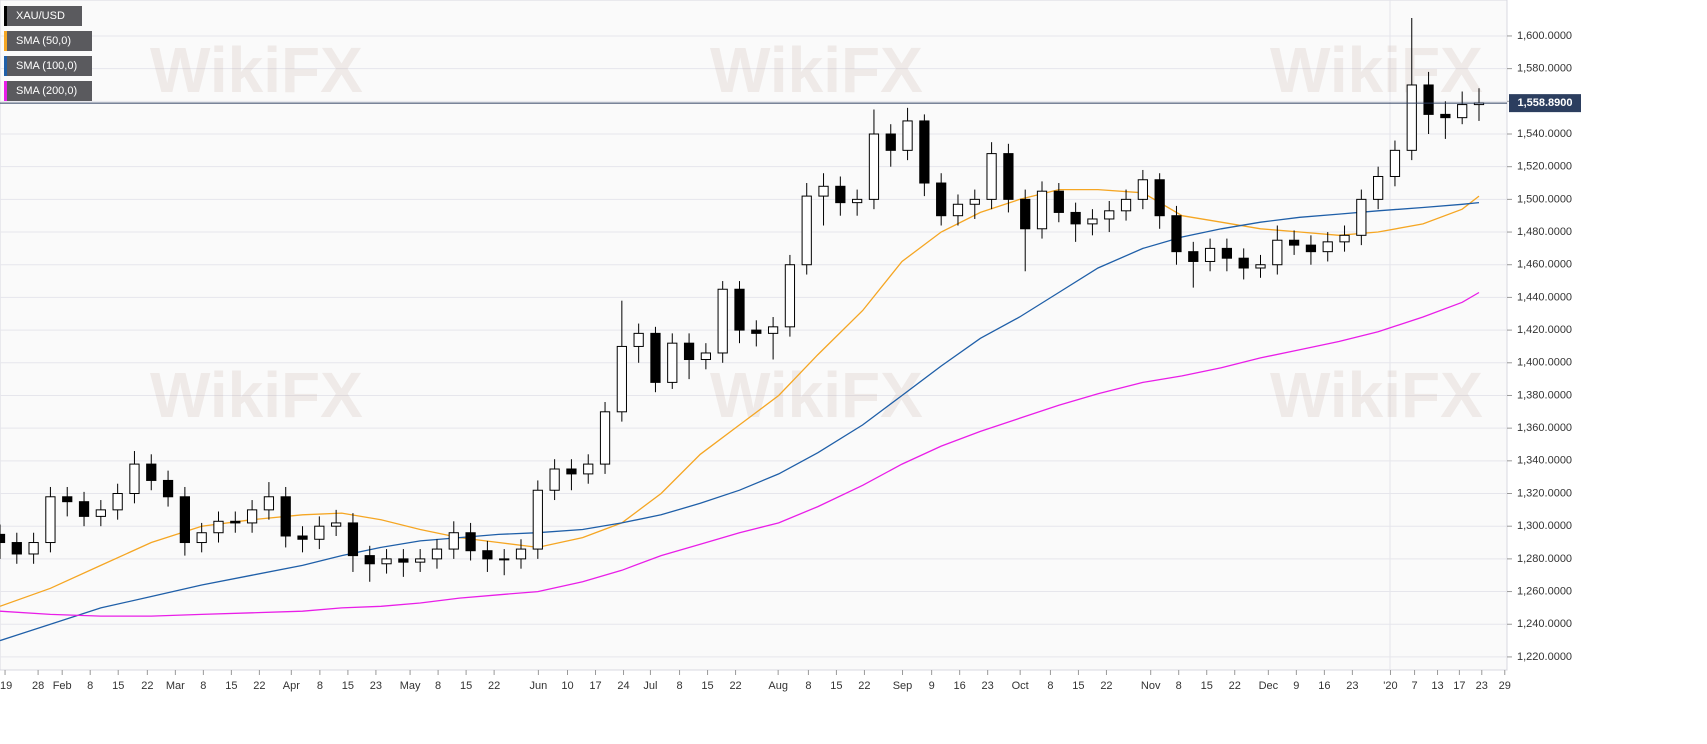 The height and width of the screenshot is (744, 1707). What do you see at coordinates (1544, 69) in the screenshot?
I see `y-tick-label: 1,580.0000` at bounding box center [1544, 69].